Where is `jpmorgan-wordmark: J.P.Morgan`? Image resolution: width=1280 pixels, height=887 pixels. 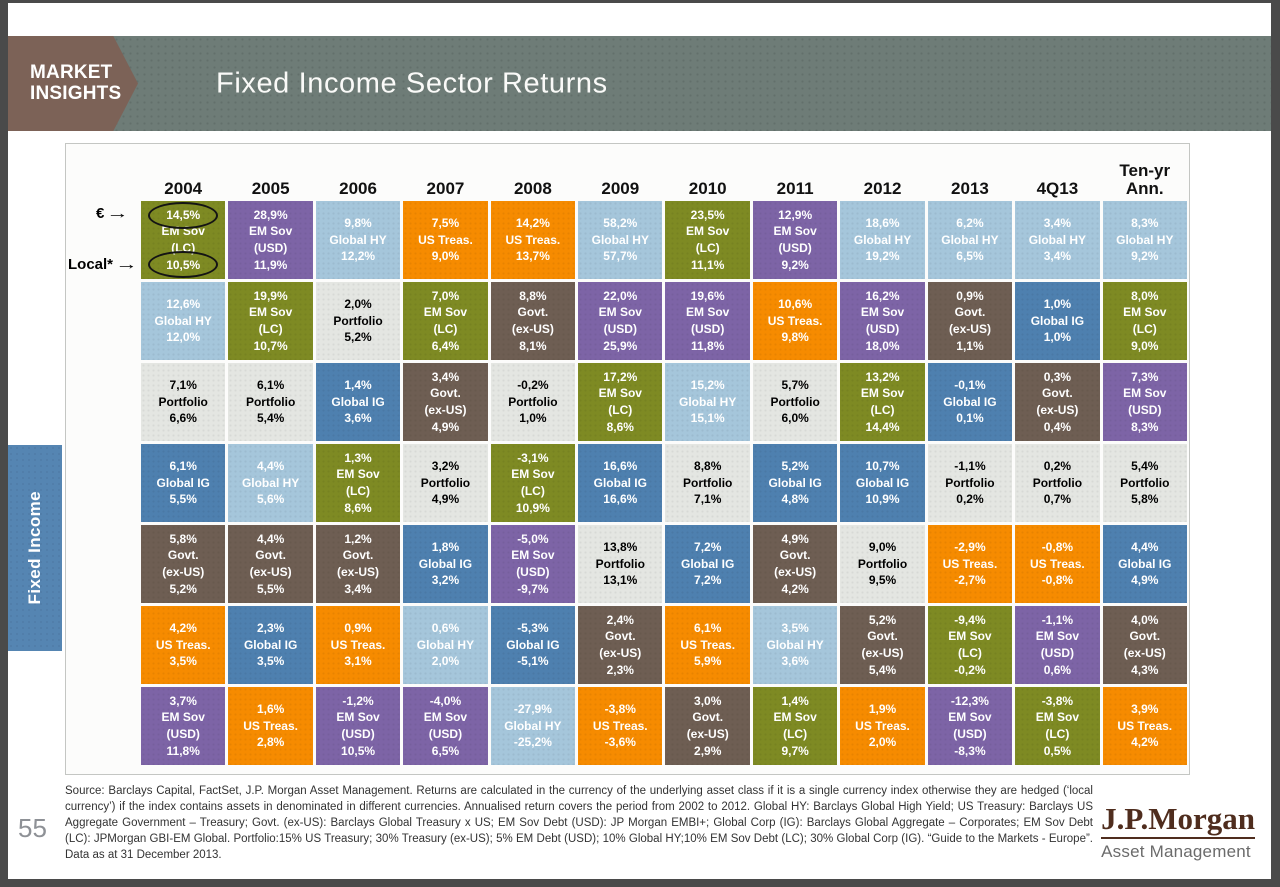
jpmorgan-wordmark: J.P.Morgan is located at coordinates (1178, 820).